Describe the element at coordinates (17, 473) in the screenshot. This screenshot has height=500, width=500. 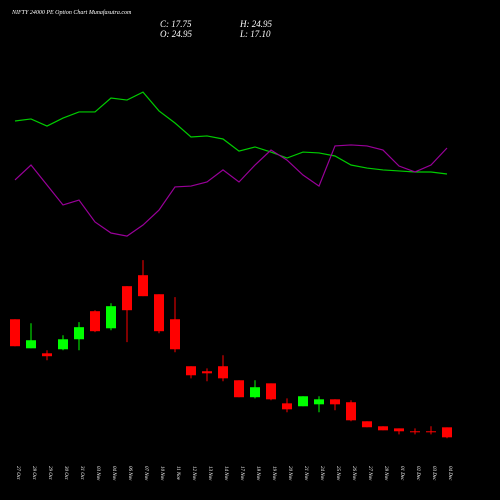
I see `x-tick-label: 27 Oct` at that location.